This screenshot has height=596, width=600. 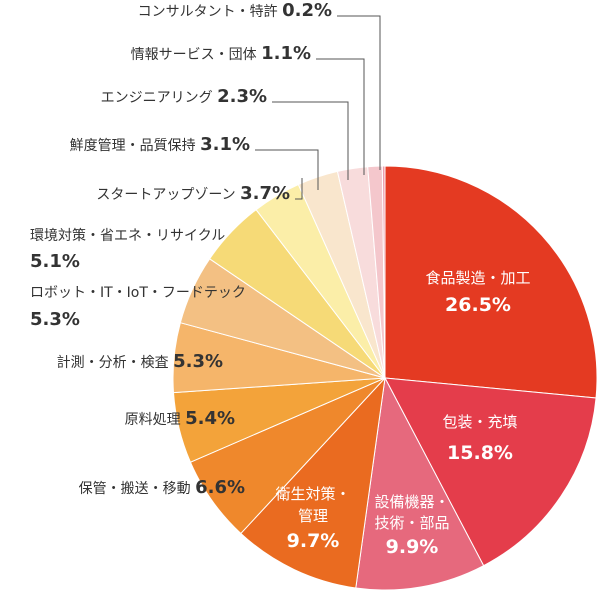 What do you see at coordinates (235, 10) in the screenshot?
I see `slice-label: コンサルタント・特許 0.2%` at bounding box center [235, 10].